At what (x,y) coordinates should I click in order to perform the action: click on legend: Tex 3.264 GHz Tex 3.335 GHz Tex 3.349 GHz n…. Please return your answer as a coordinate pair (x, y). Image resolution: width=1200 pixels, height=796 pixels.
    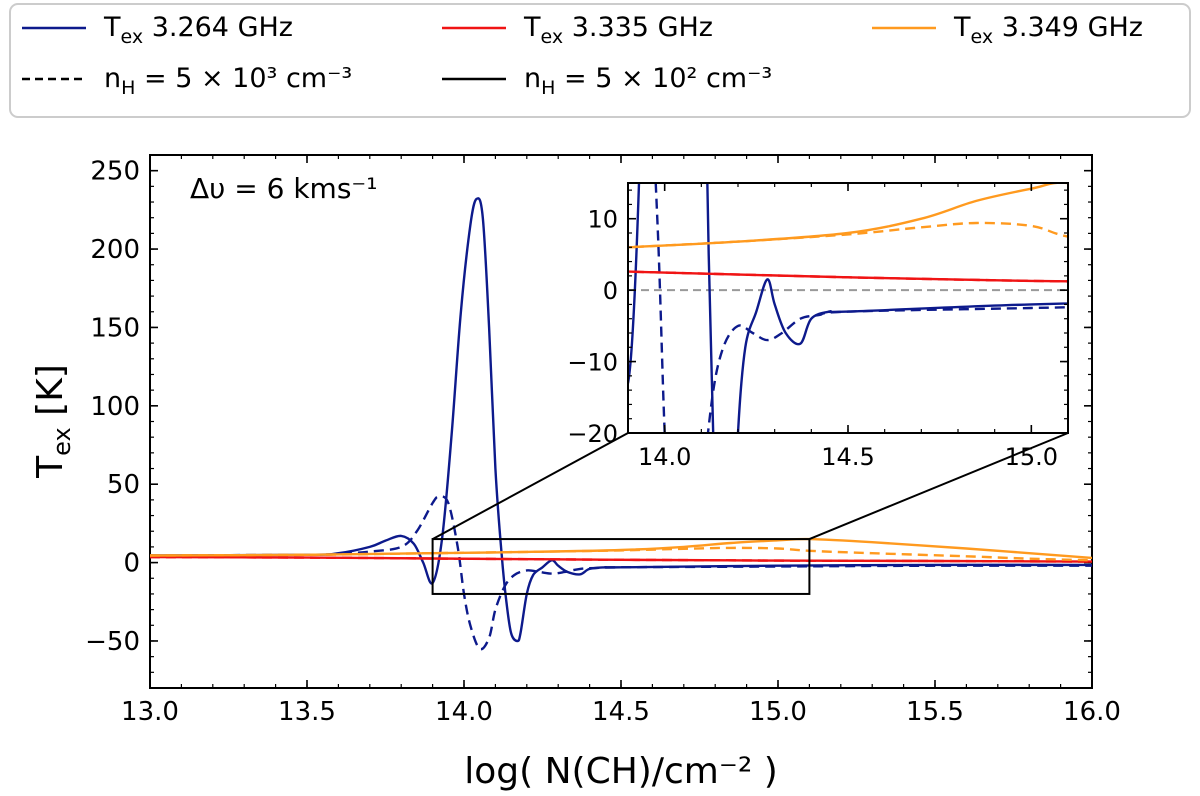
    Looking at the image, I should click on (600, 60).